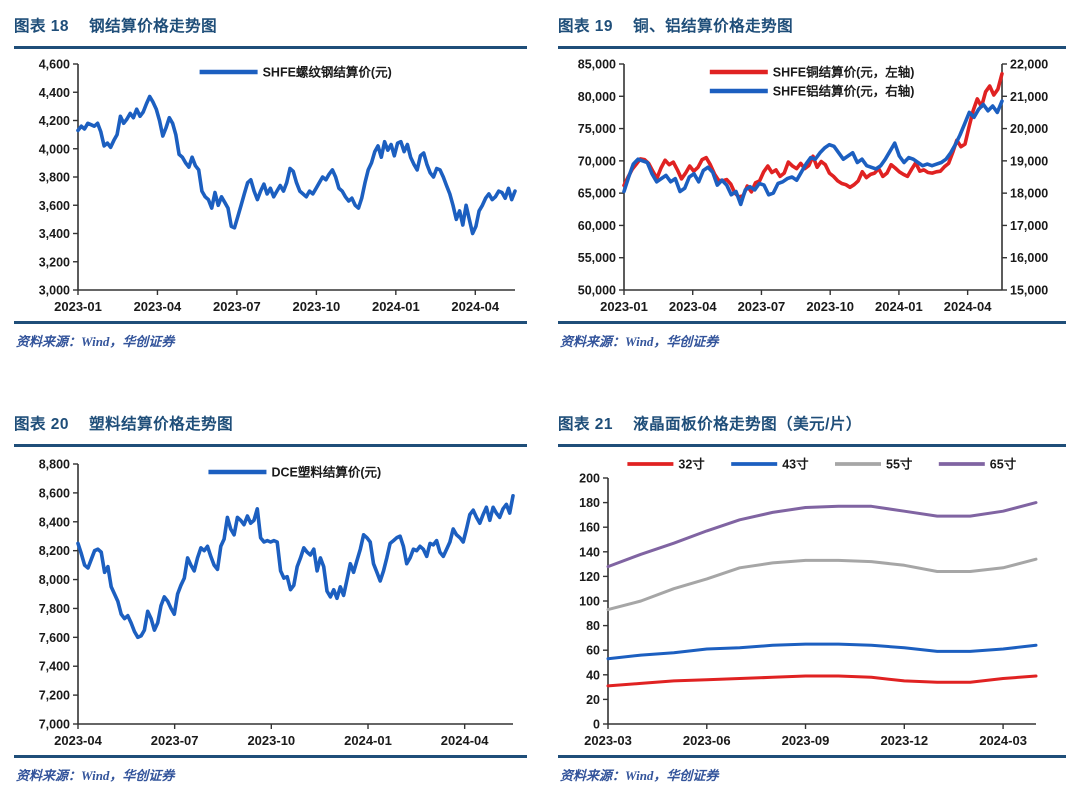 The height and width of the screenshot is (809, 1080). What do you see at coordinates (747, 424) in the screenshot?
I see `figure-title-text: 液晶面板价格走势图（美元/片）` at bounding box center [747, 424].